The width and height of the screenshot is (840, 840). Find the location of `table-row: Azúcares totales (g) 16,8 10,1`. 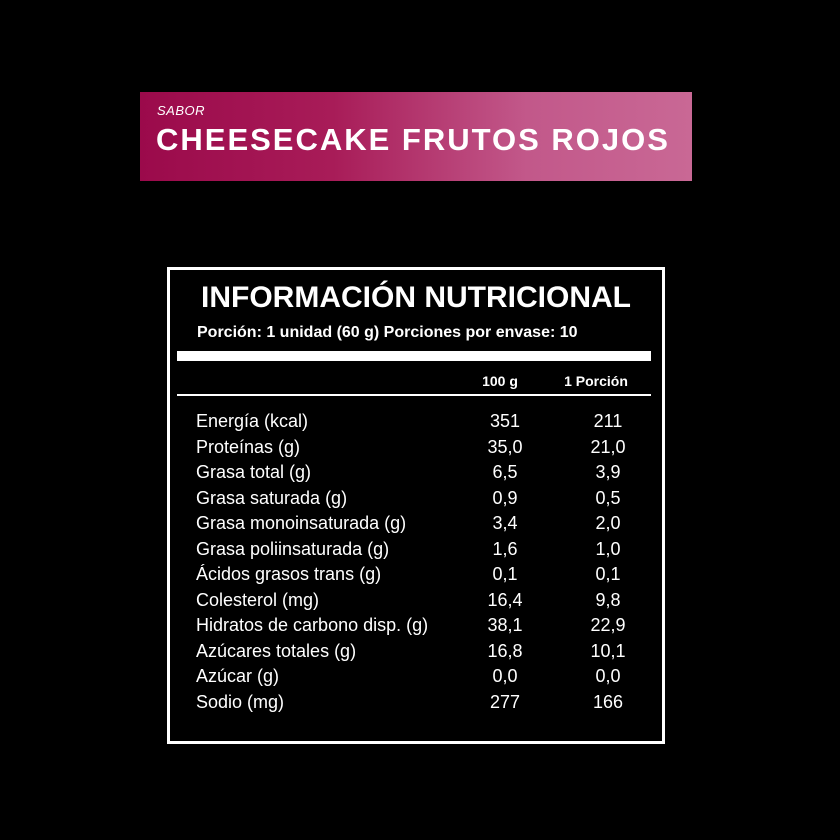

table-row: Azúcares totales (g) 16,8 10,1 is located at coordinates (416, 654).